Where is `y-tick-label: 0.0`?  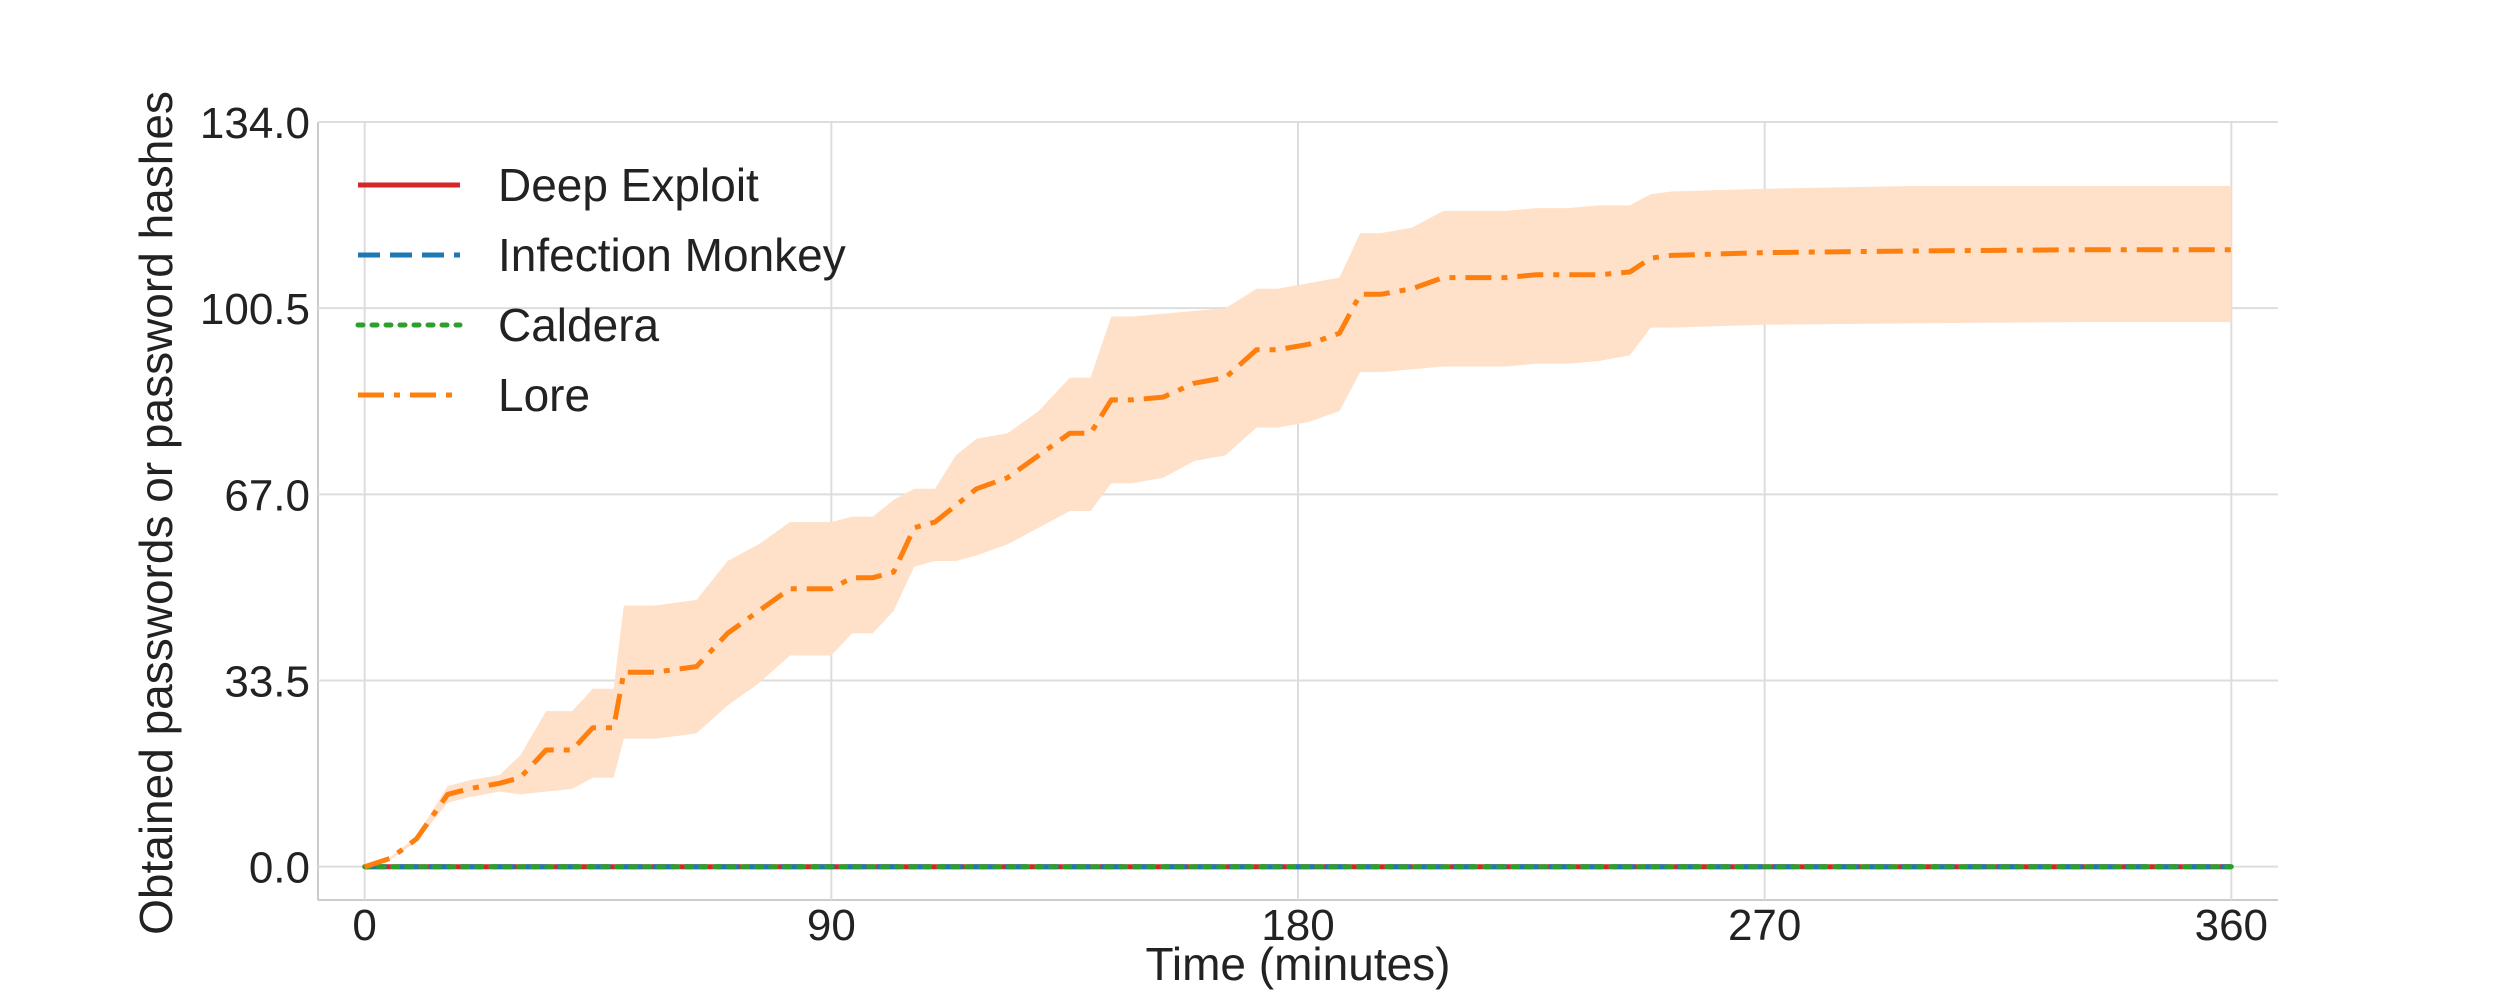 y-tick-label: 0.0 is located at coordinates (279, 868).